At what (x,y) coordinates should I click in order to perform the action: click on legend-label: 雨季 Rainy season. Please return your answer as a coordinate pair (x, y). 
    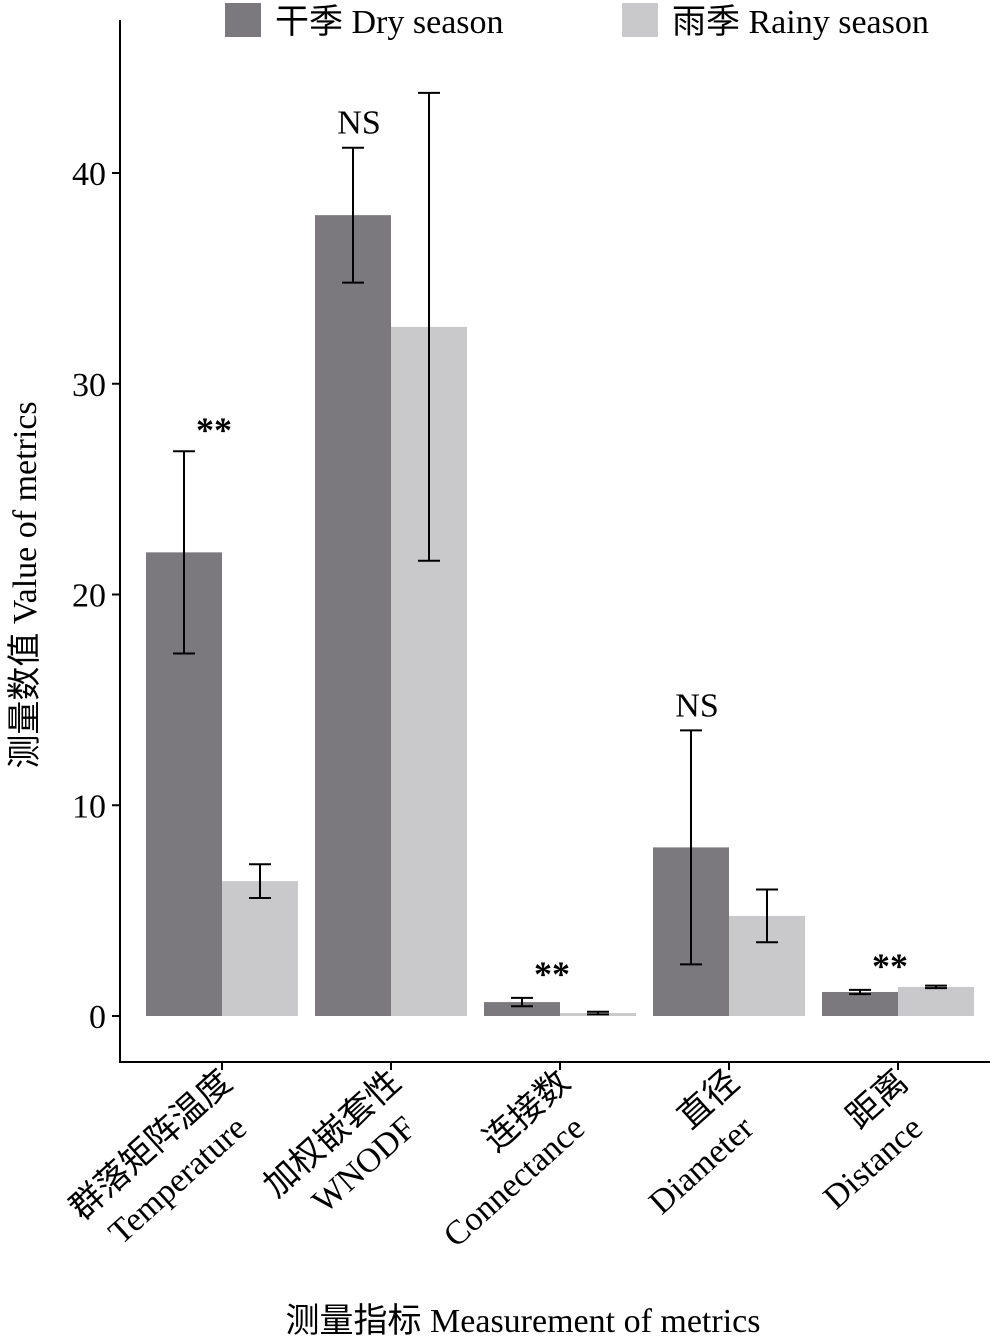
    Looking at the image, I should click on (800, 22).